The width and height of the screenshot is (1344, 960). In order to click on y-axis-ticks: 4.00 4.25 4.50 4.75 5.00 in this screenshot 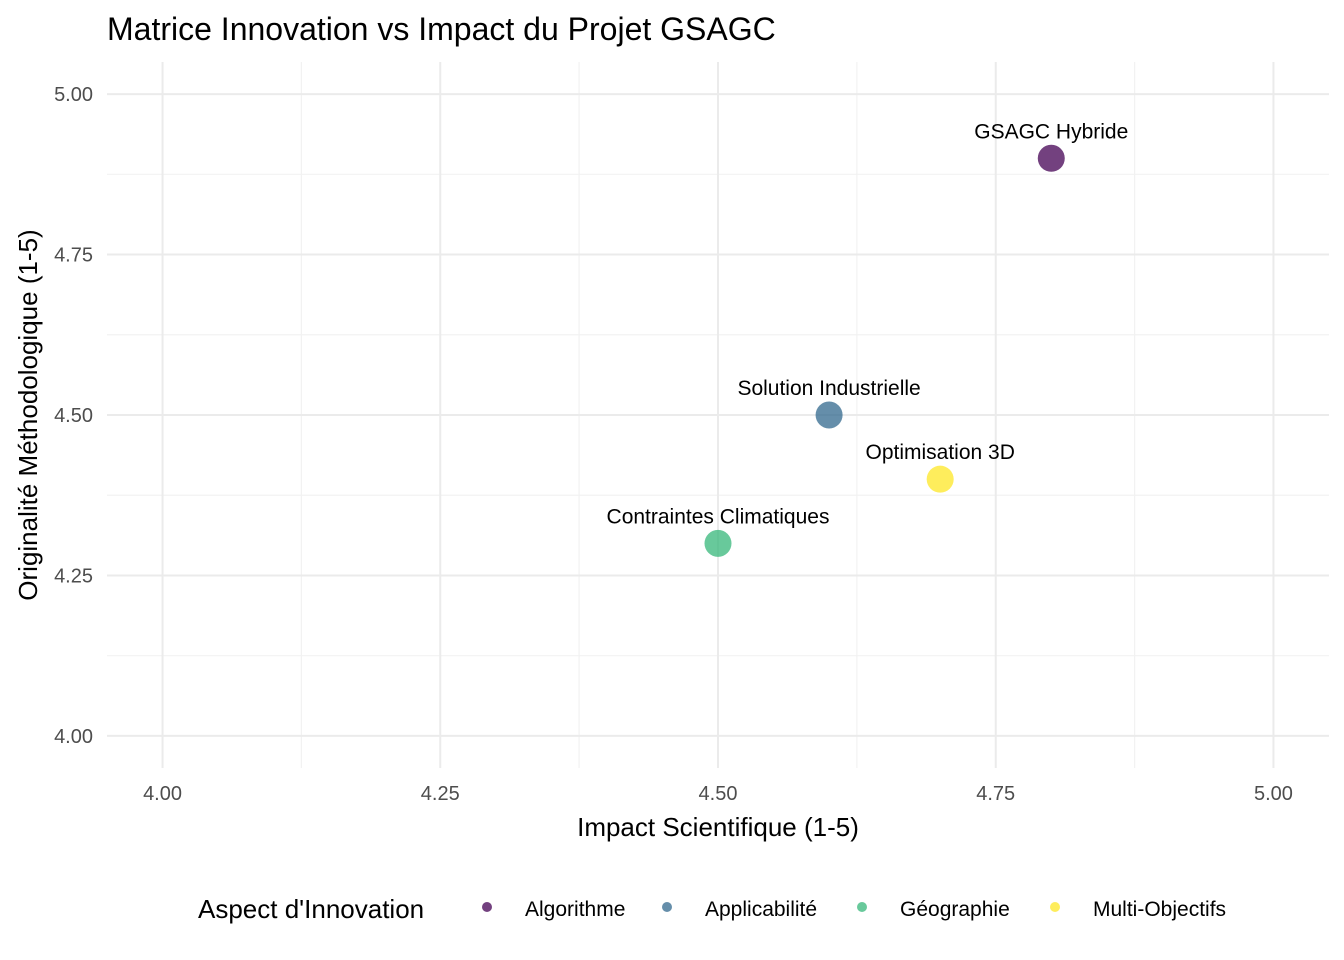, I will do `click(73, 416)`.